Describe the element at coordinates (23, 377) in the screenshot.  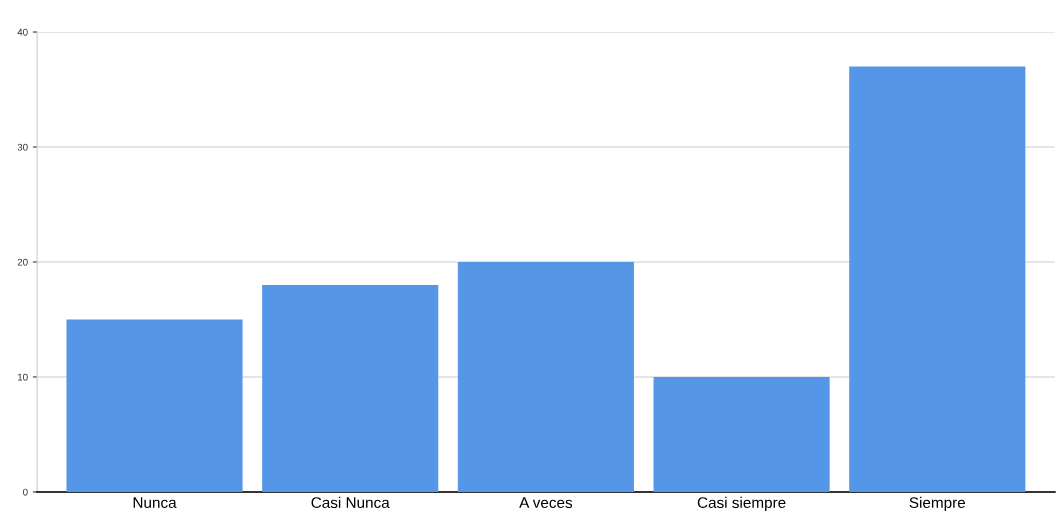
I see `y-tick-label: 10` at that location.